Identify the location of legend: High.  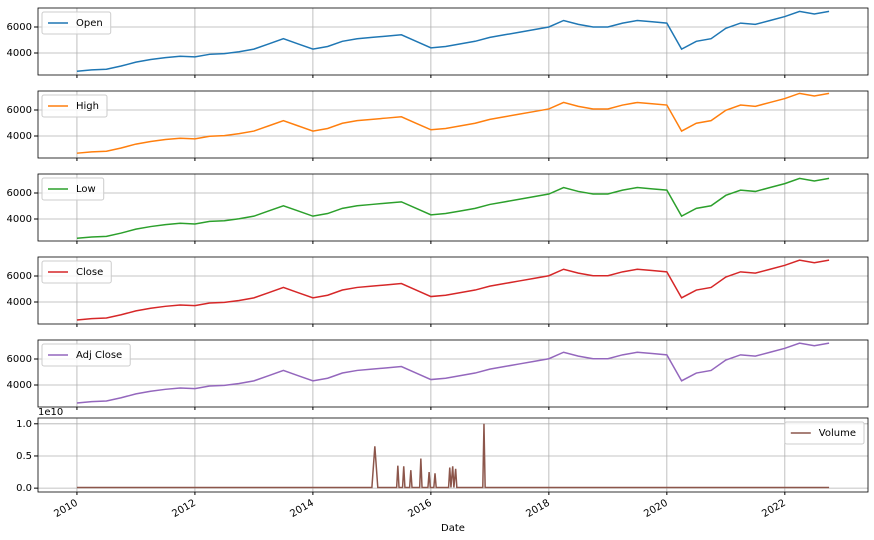
(74, 106).